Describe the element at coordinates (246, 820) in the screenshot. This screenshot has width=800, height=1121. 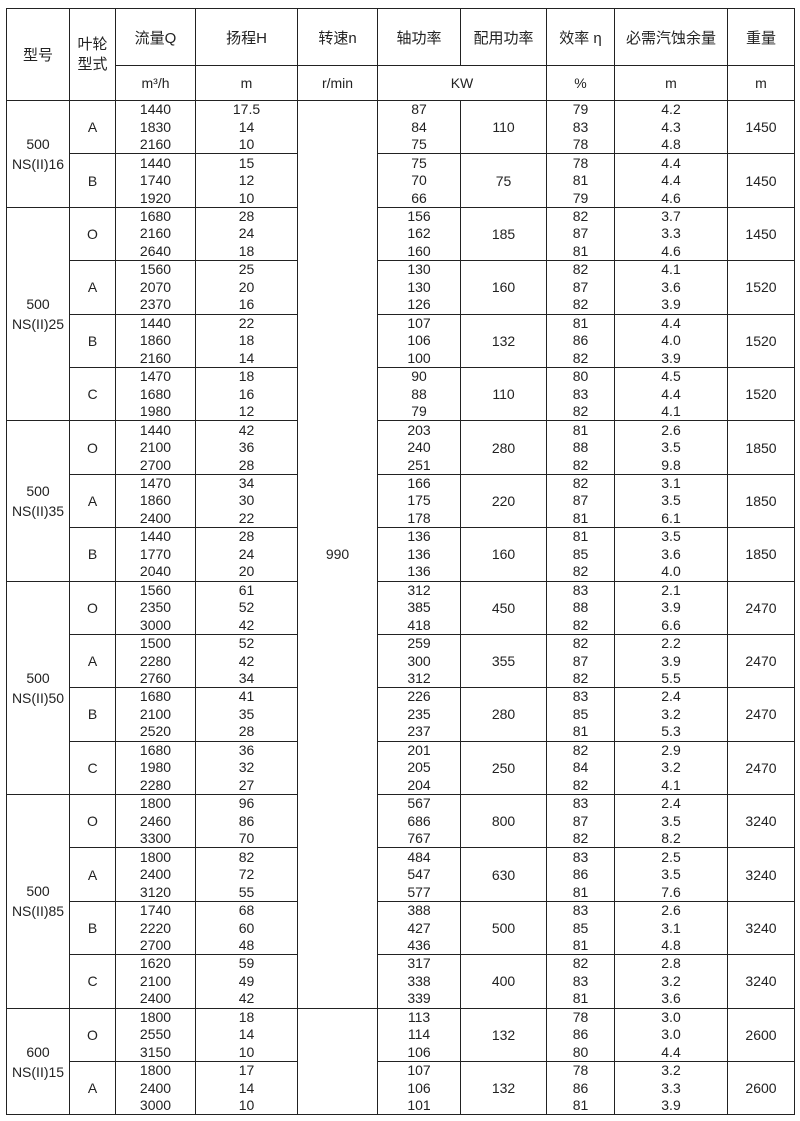
I see `head-value: 86` at that location.